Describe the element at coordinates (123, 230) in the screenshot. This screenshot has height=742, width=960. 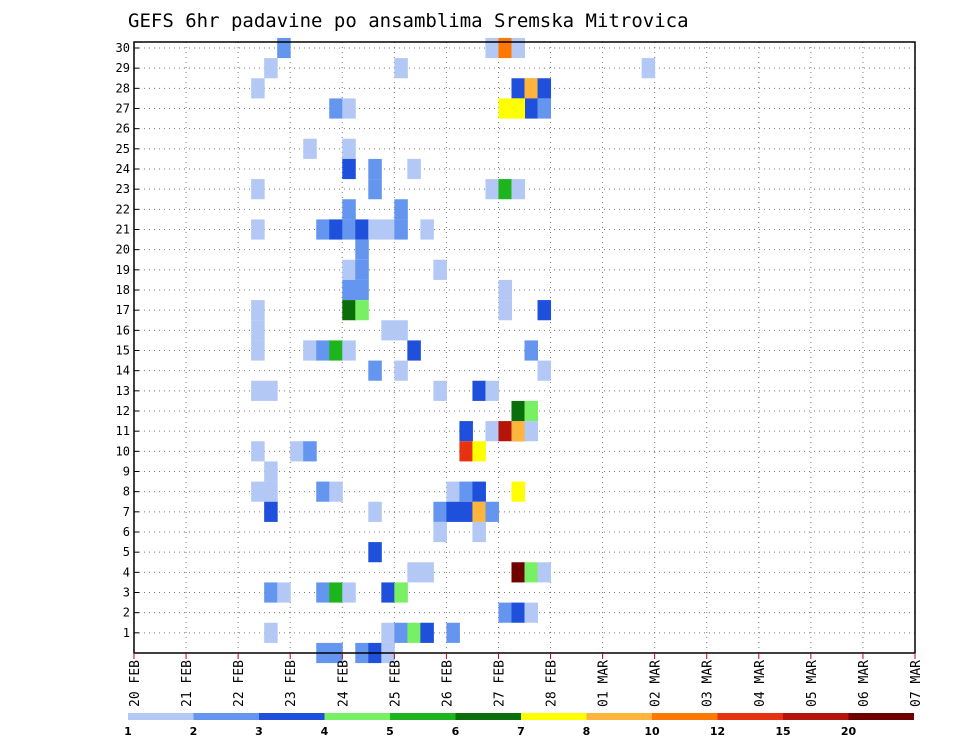
I see `y-tick-label: 21` at that location.